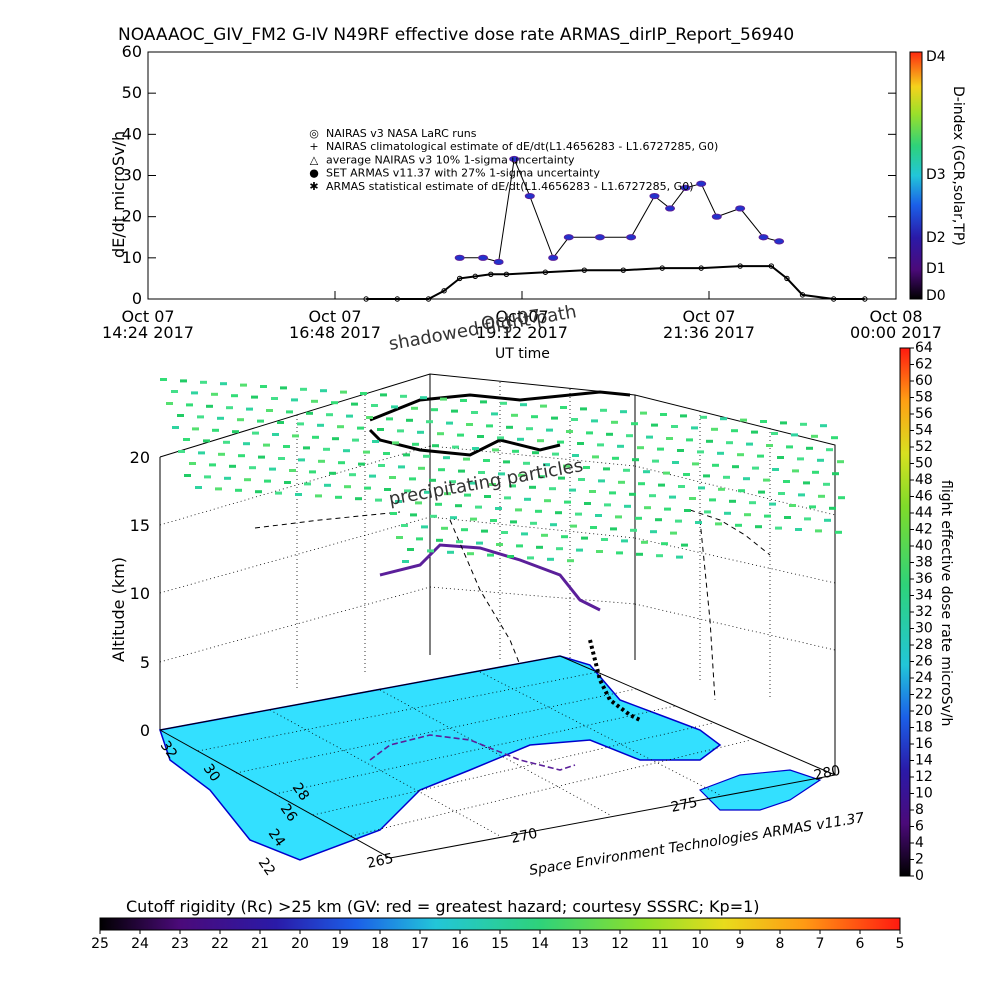  What do you see at coordinates (420, 944) in the screenshot?
I see `rigidity-tick-label: 17` at bounding box center [420, 944].